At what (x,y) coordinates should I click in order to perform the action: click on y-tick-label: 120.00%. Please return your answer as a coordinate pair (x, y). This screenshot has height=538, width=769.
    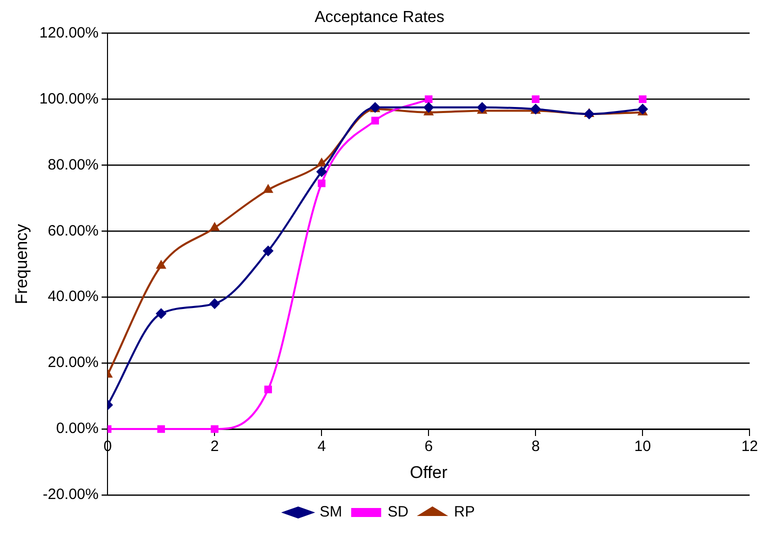
    Looking at the image, I should click on (69, 33).